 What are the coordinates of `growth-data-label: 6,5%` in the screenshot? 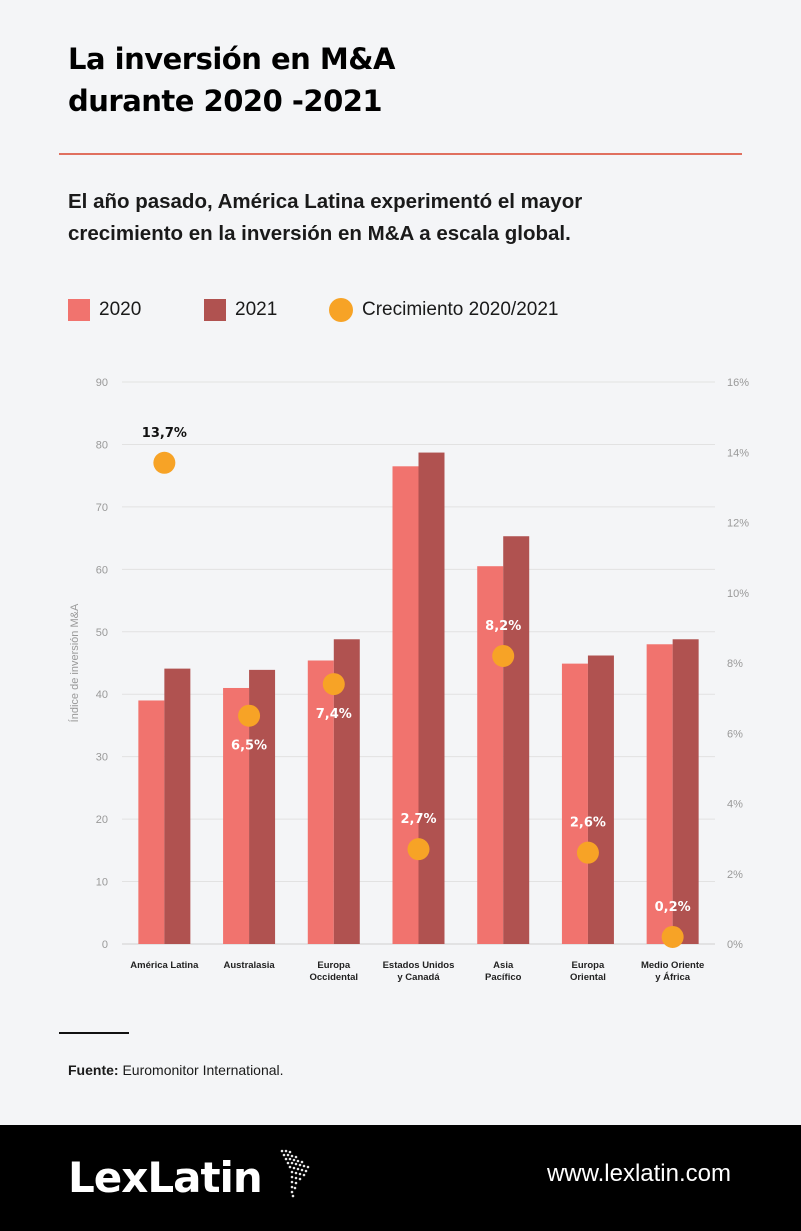 It's located at (249, 746).